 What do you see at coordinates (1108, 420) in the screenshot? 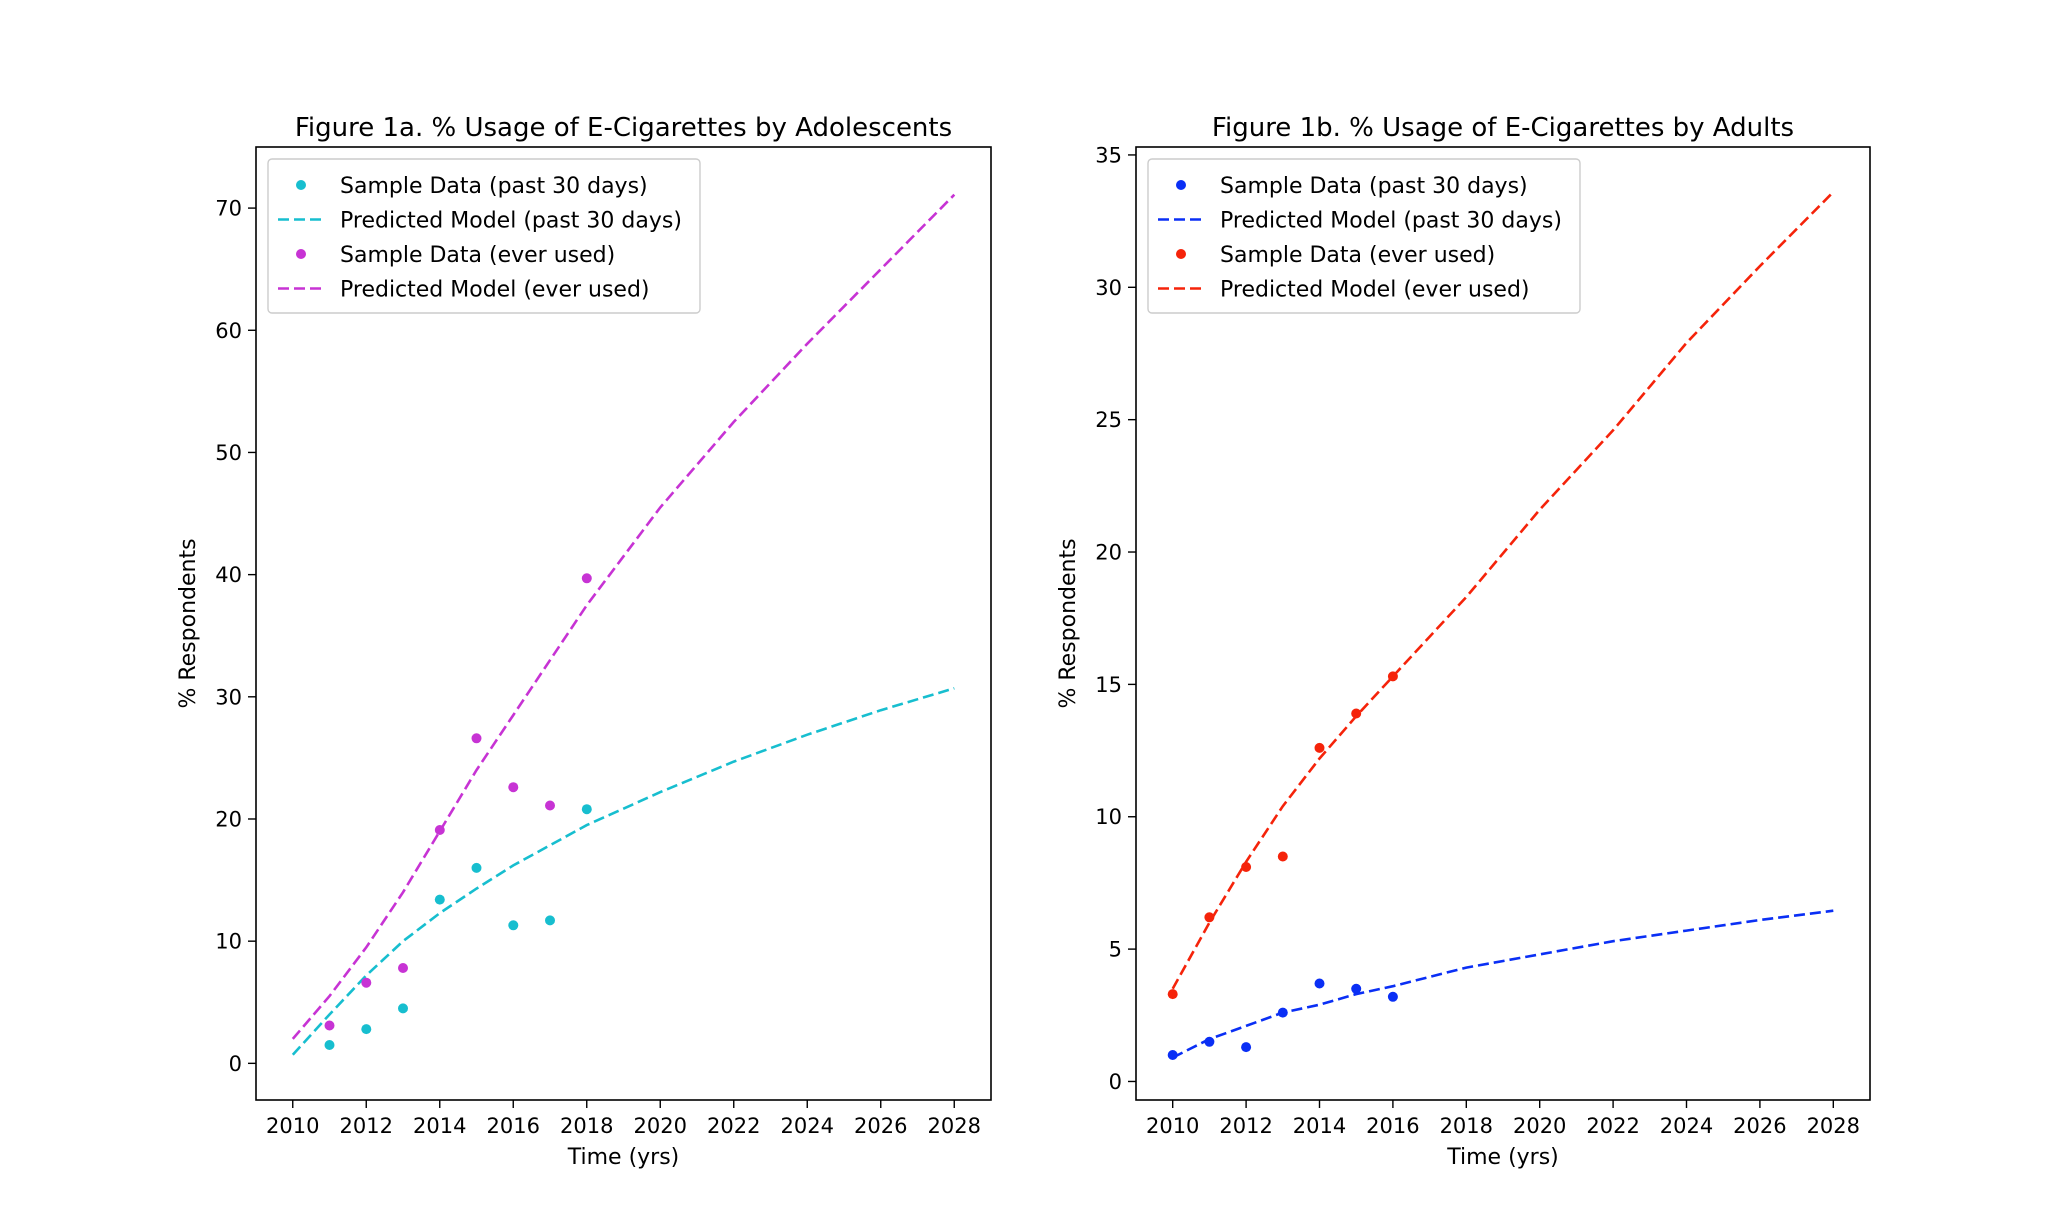
I see `y-tick-label: 25` at bounding box center [1108, 420].